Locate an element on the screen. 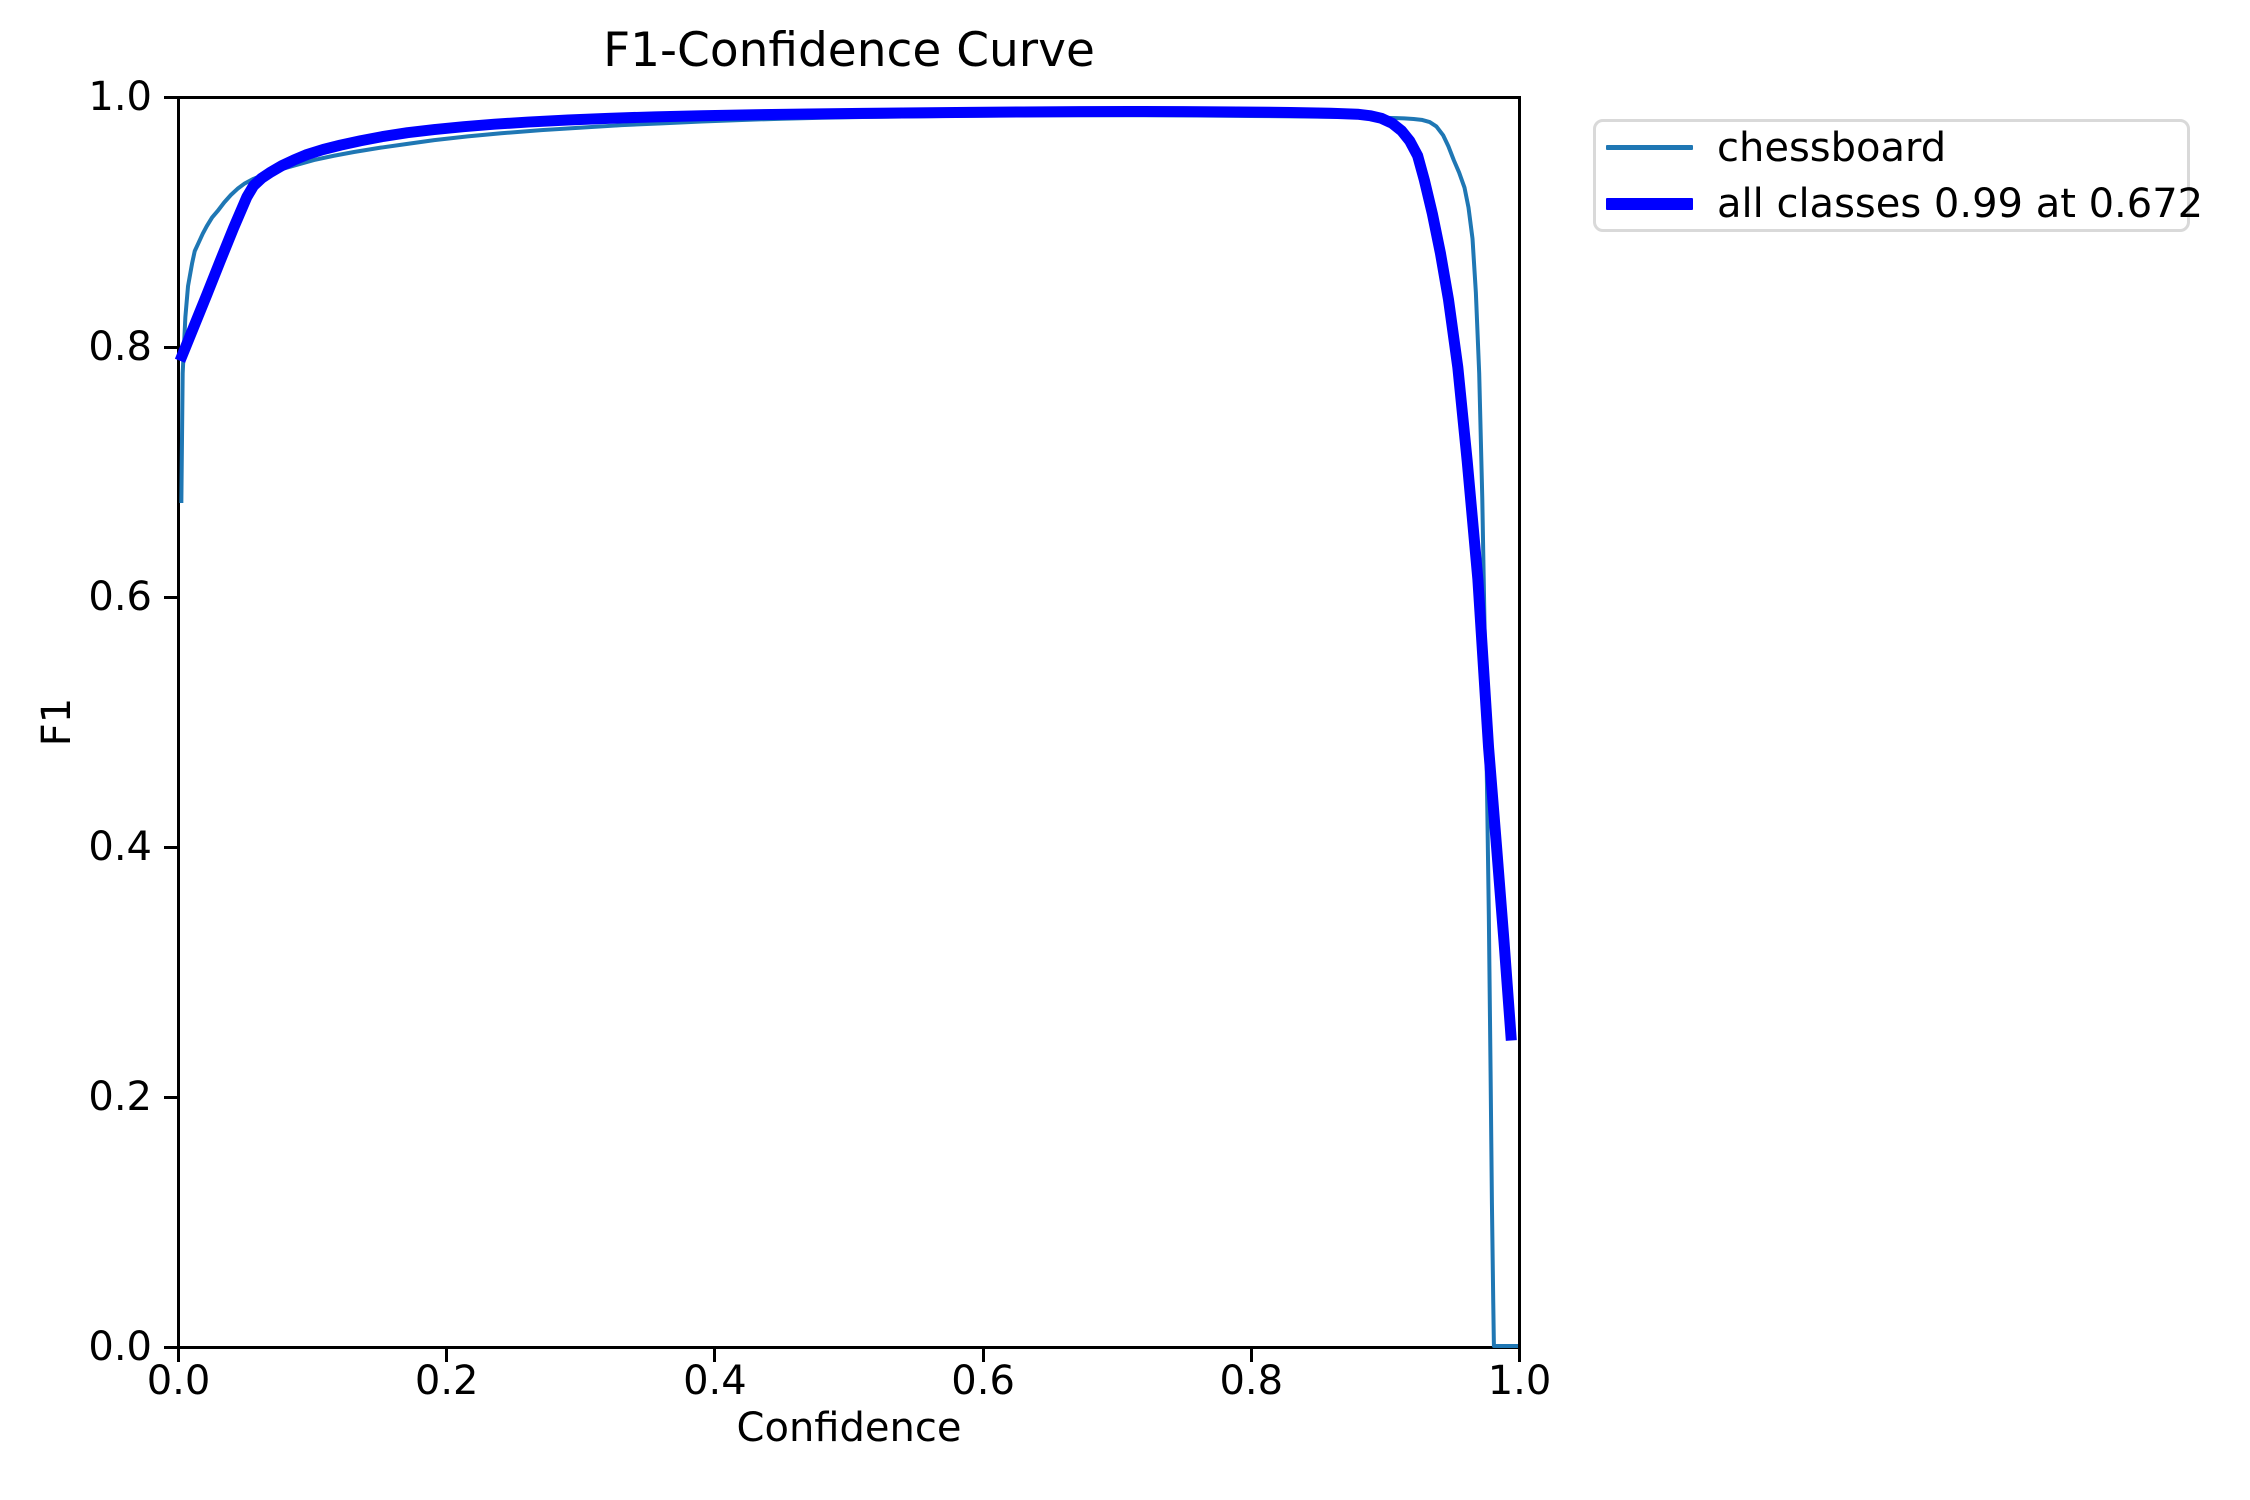 The height and width of the screenshot is (1500, 2250). x-axis-tick-label: 0.6 is located at coordinates (983, 1381).